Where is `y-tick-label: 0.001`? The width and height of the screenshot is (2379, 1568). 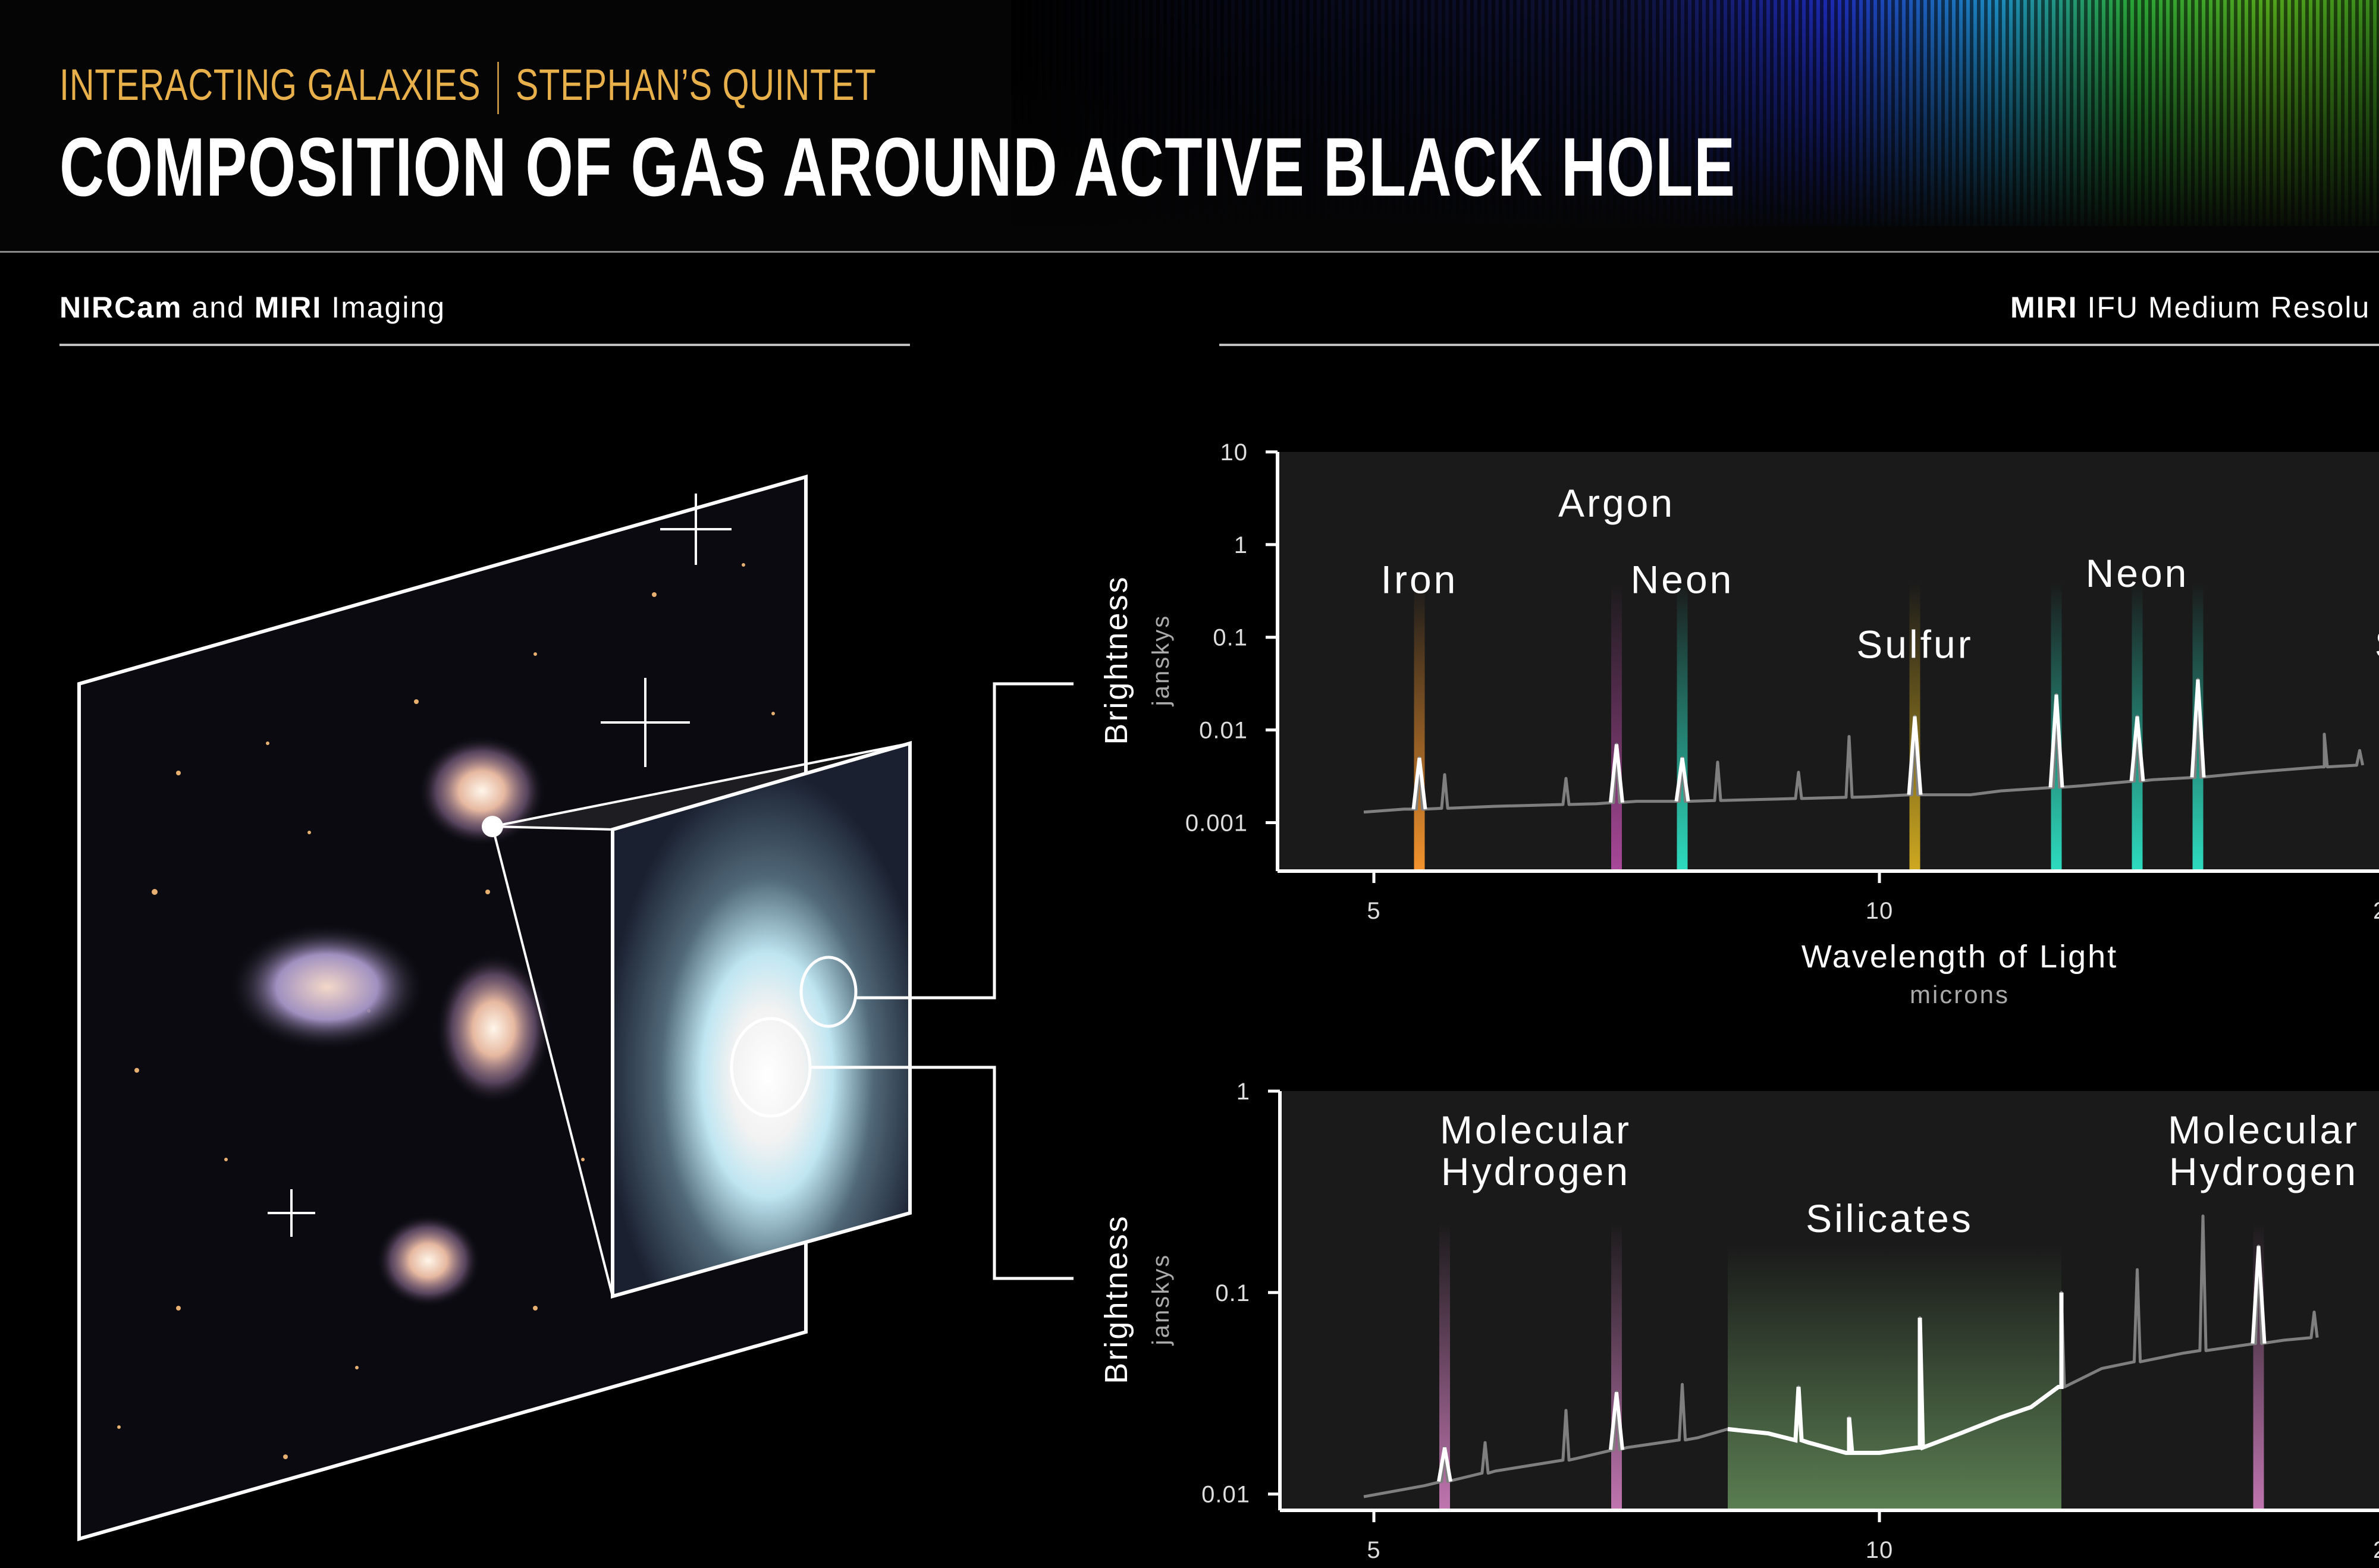 y-tick-label: 0.001 is located at coordinates (1216, 823).